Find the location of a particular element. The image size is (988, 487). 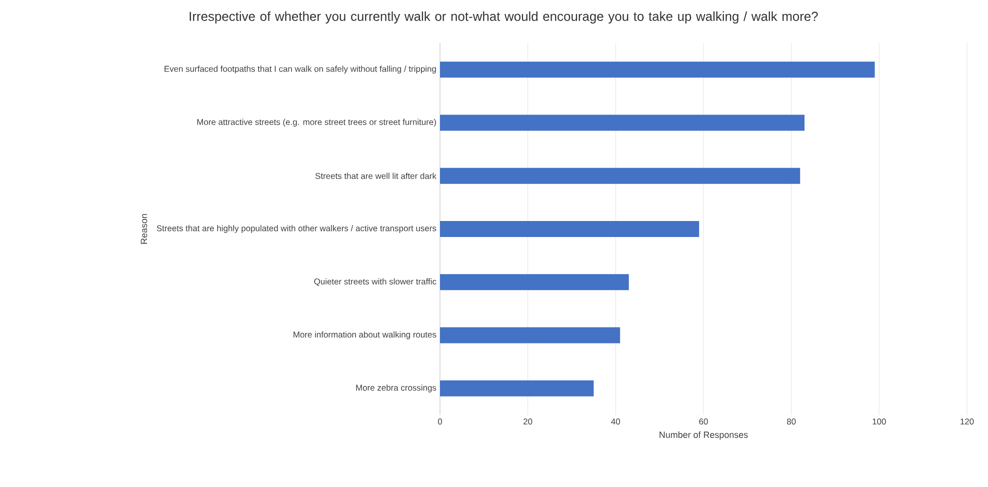

x-tick-label: 80 is located at coordinates (791, 421).